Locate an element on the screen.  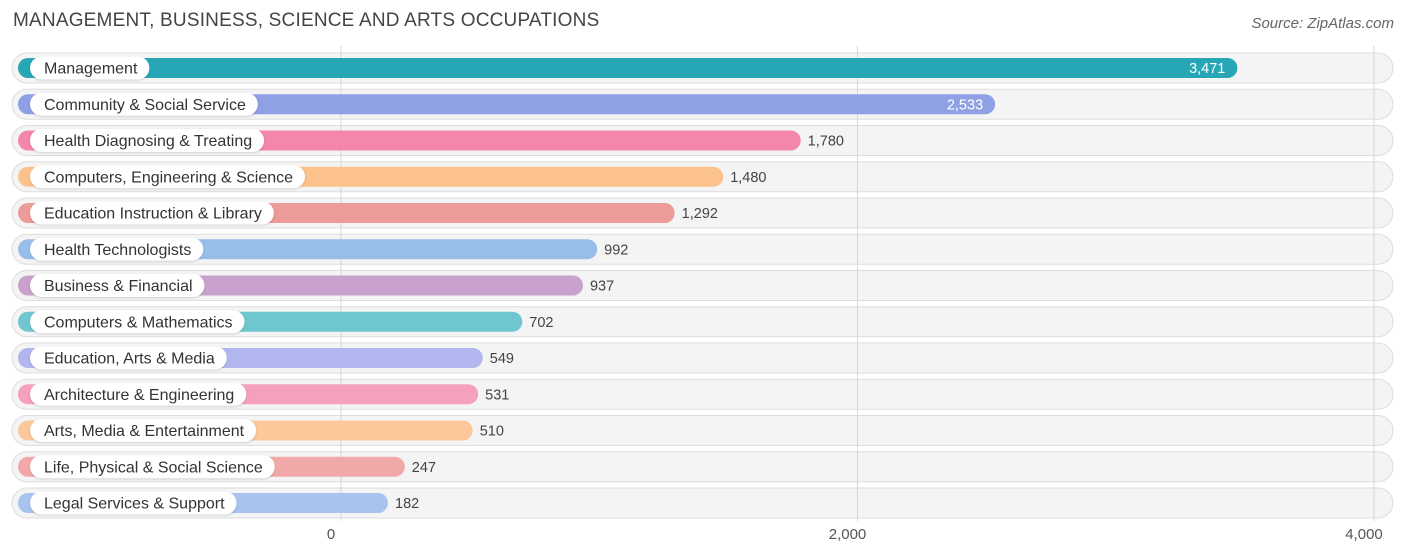
source-note: Source: ZipAtlas.com is located at coordinates (1322, 23).